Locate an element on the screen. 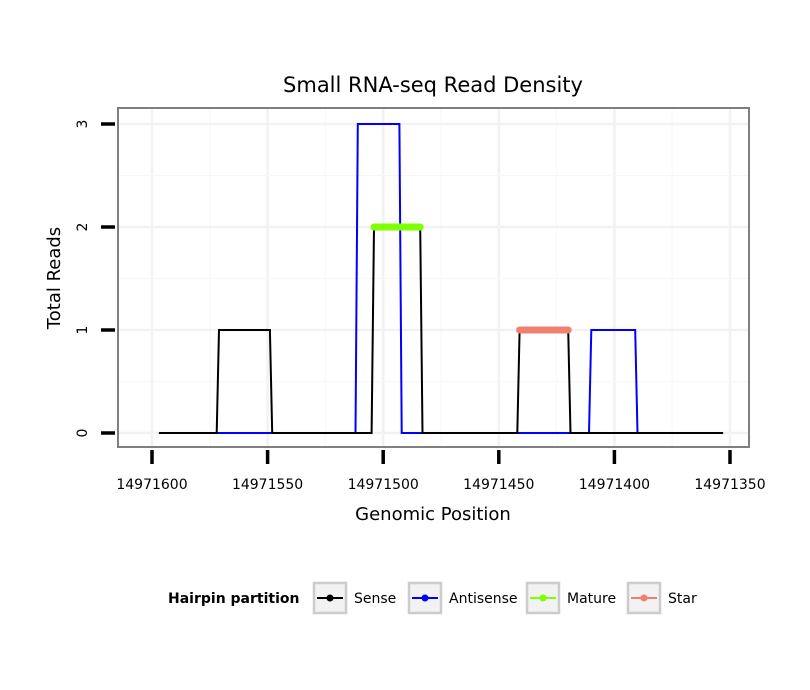 The image size is (810, 690). x-tick-label-0: 14971600 is located at coordinates (151, 485).